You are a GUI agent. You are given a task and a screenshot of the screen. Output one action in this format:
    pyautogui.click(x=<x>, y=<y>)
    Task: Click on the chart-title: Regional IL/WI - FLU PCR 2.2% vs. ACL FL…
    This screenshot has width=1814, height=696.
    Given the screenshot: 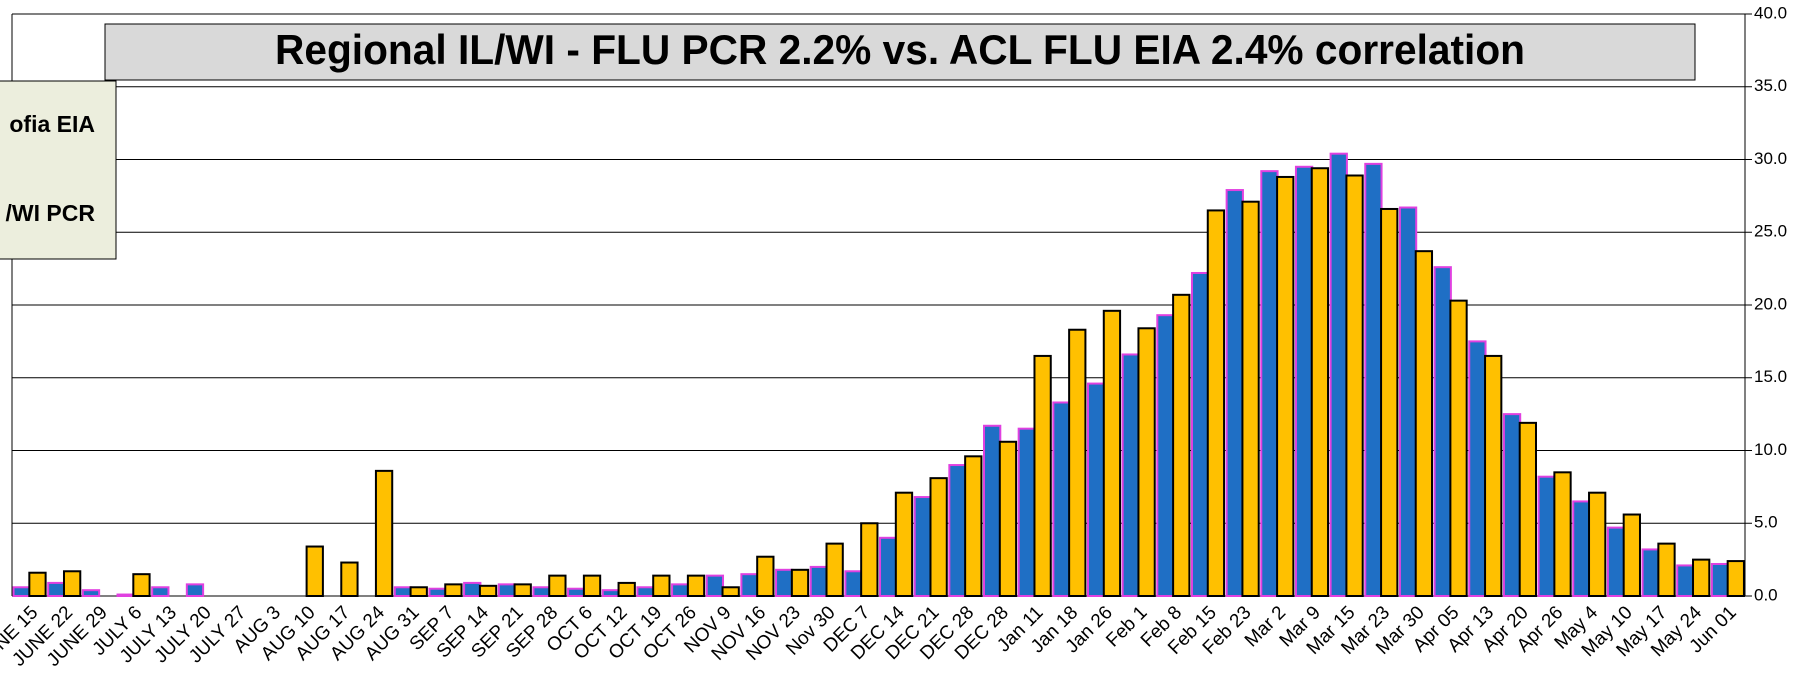 What is the action you would take?
    pyautogui.click(x=900, y=49)
    